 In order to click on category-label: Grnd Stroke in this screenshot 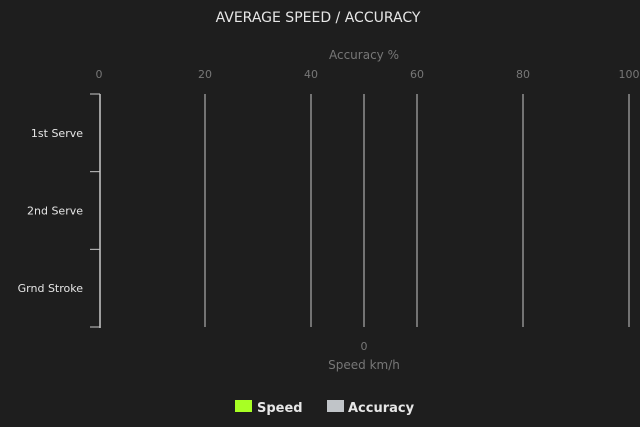, I will do `click(51, 288)`.